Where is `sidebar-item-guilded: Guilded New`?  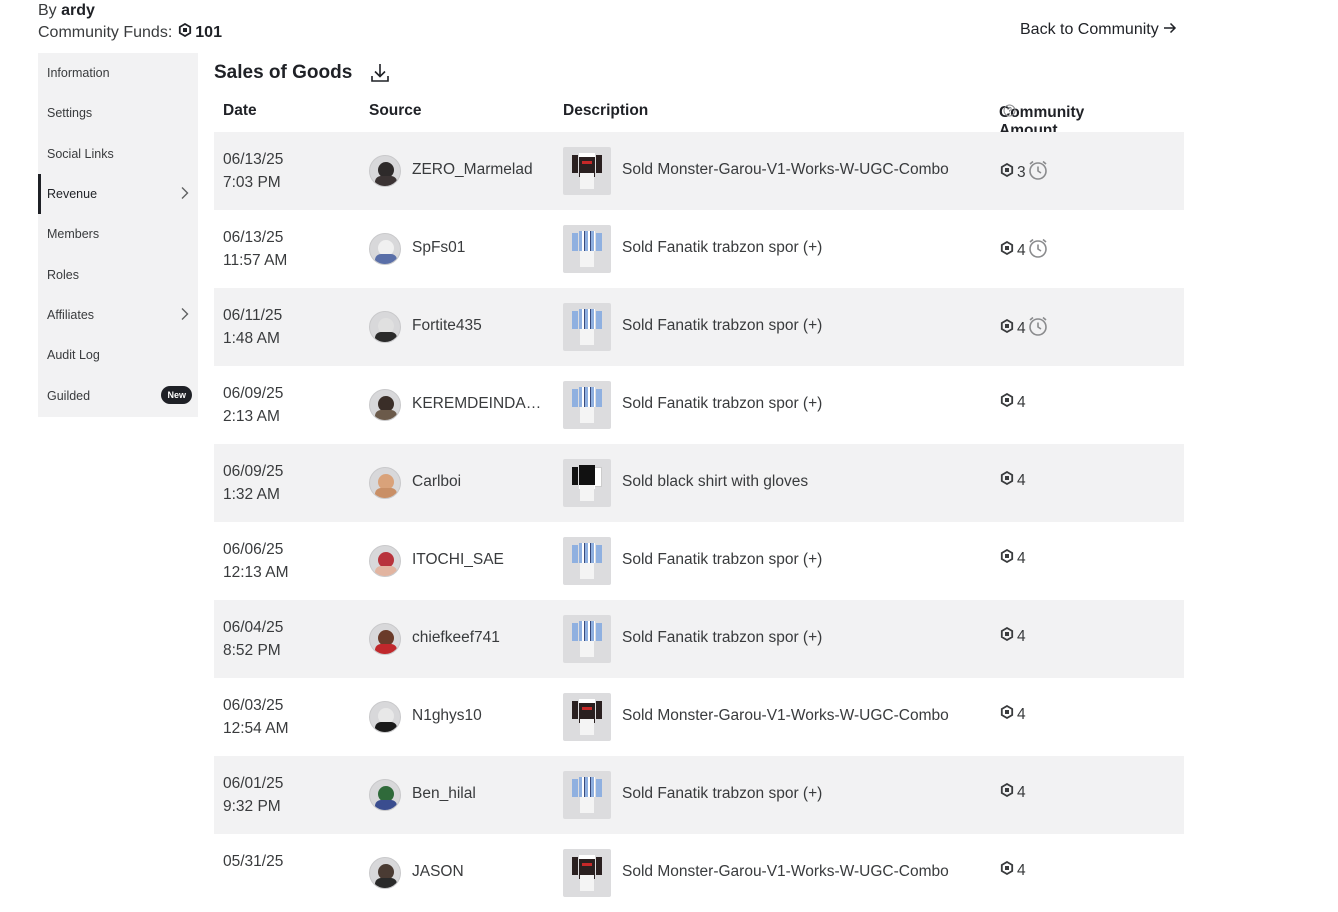
sidebar-item-guilded: Guilded New is located at coordinates (118, 395).